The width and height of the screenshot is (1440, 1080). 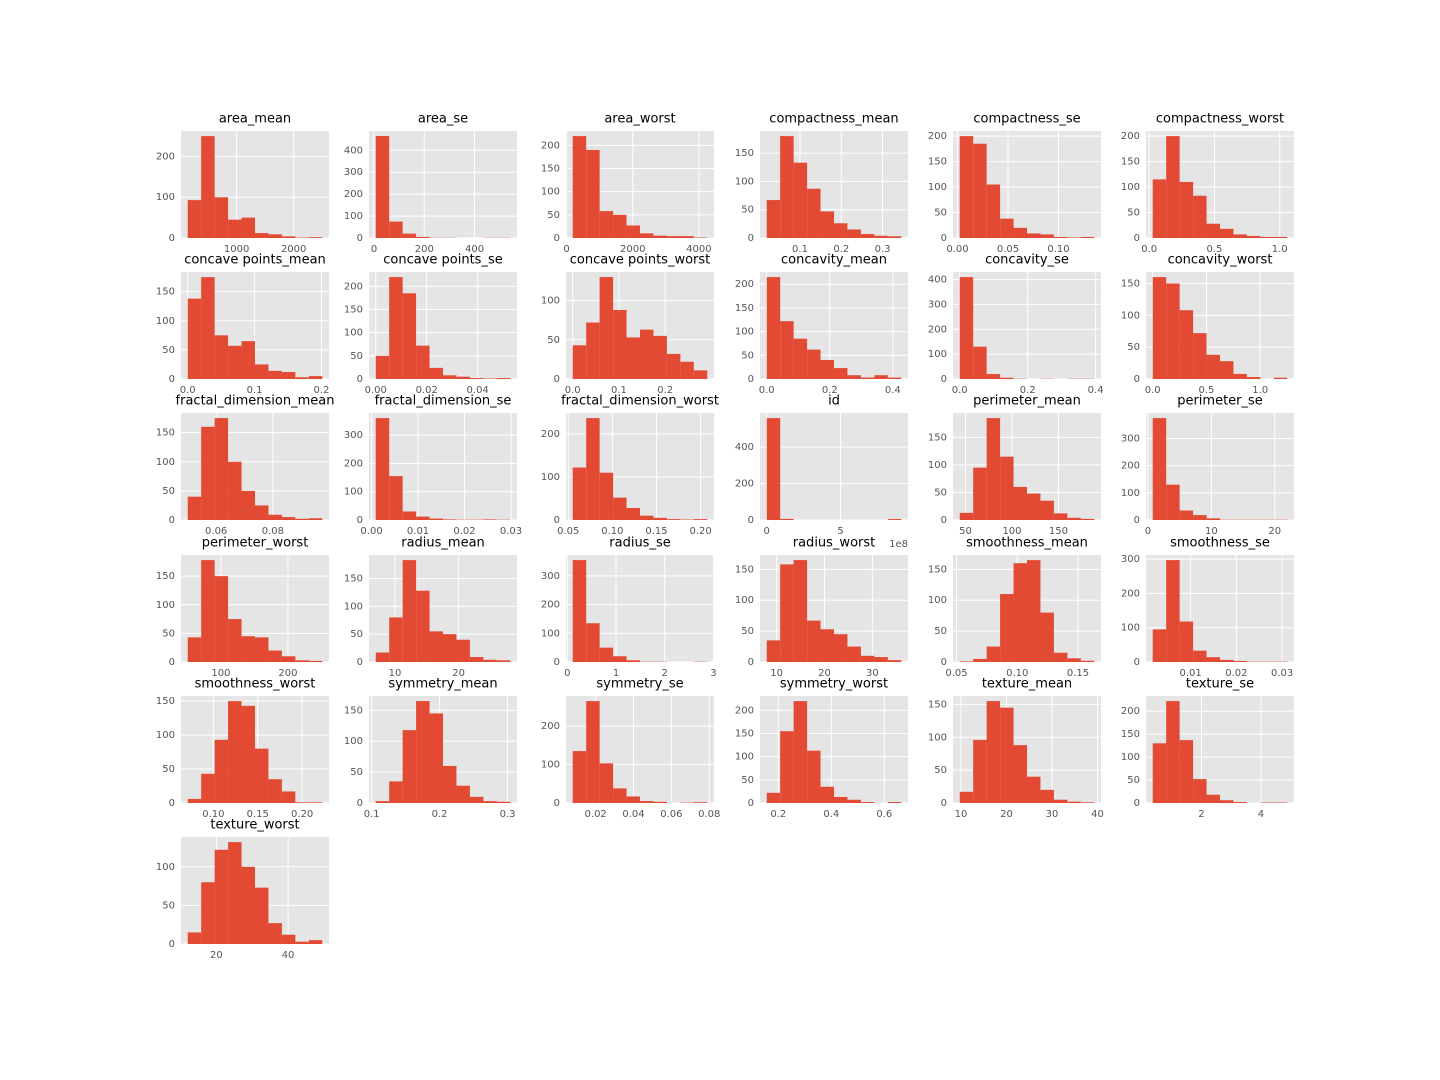 What do you see at coordinates (1058, 531) in the screenshot?
I see `x-tick-label: 150` at bounding box center [1058, 531].